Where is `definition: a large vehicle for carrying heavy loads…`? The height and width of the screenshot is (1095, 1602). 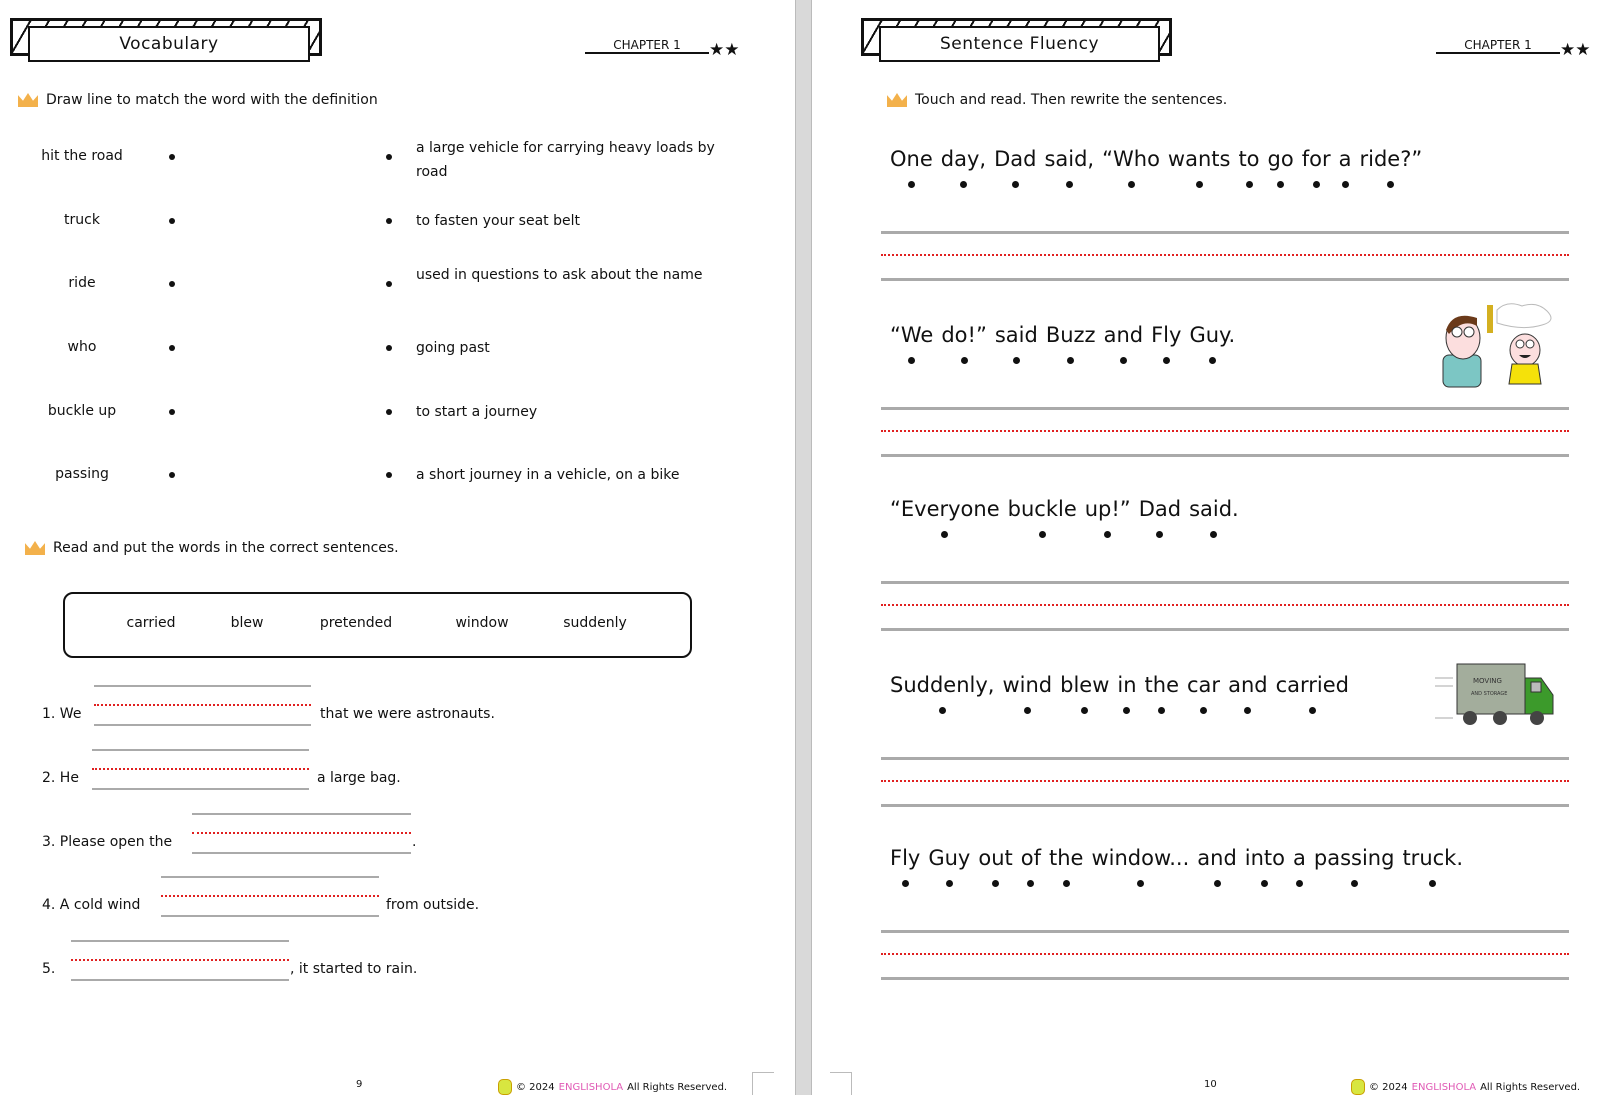 definition: a large vehicle for carrying heavy loads… is located at coordinates (565, 160).